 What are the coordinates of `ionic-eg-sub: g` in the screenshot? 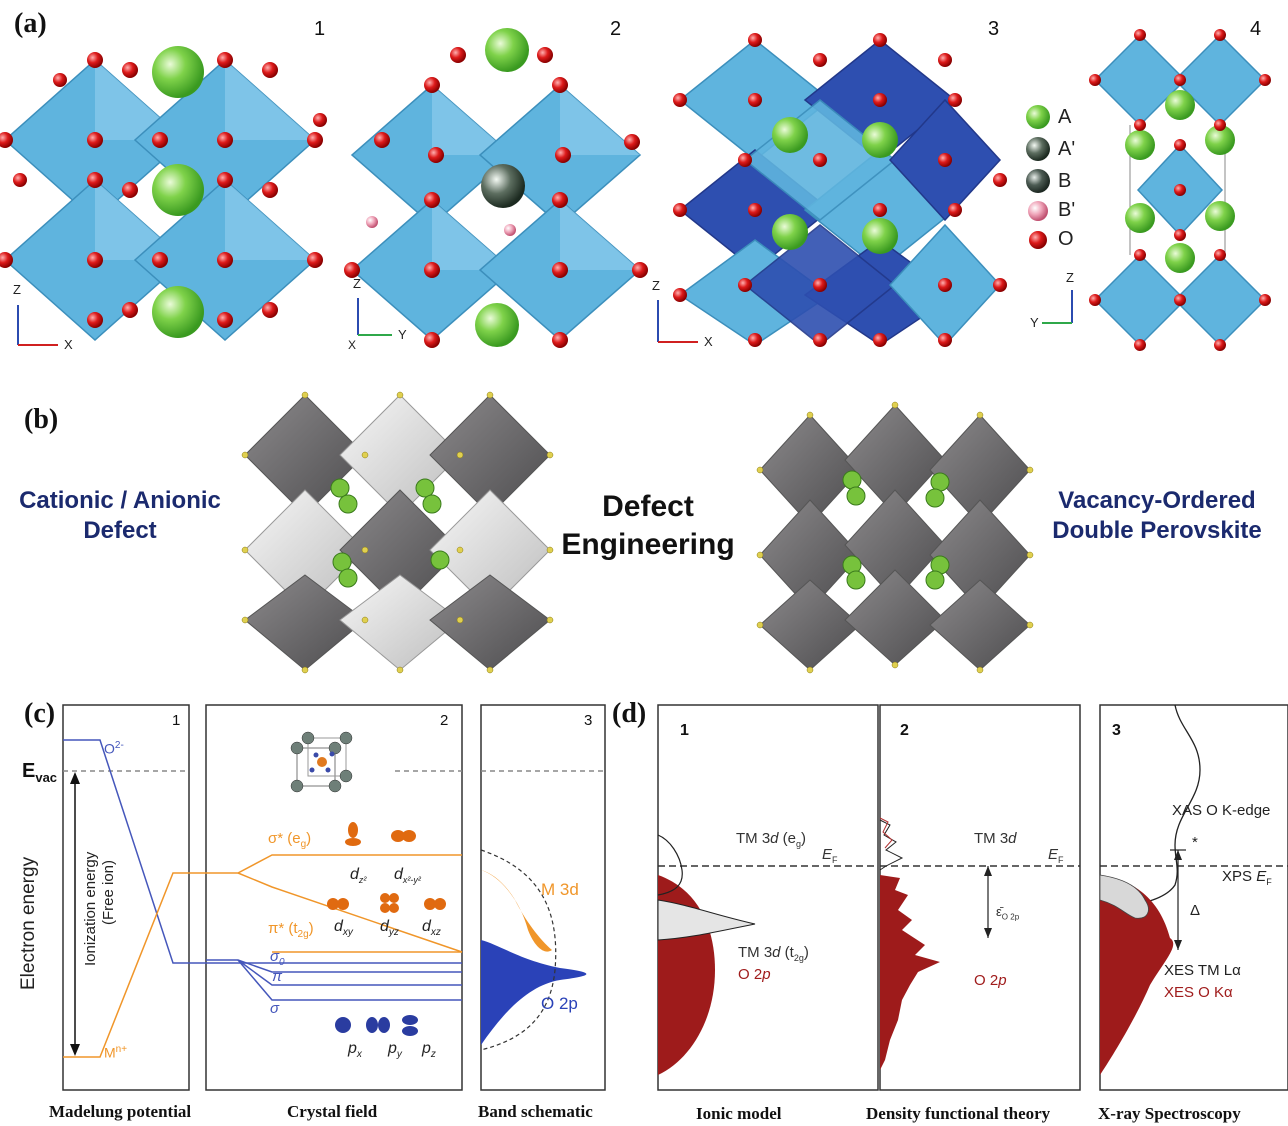 It's located at (799, 844).